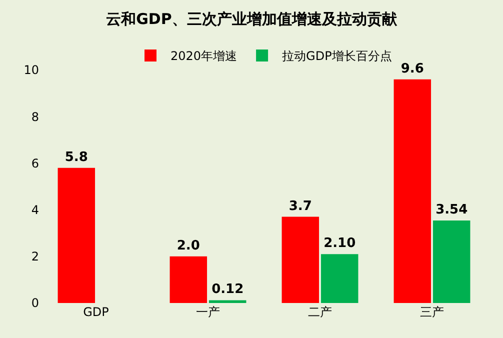 The width and height of the screenshot is (503, 338). I want to click on y-tick-label: 8, so click(35, 117).